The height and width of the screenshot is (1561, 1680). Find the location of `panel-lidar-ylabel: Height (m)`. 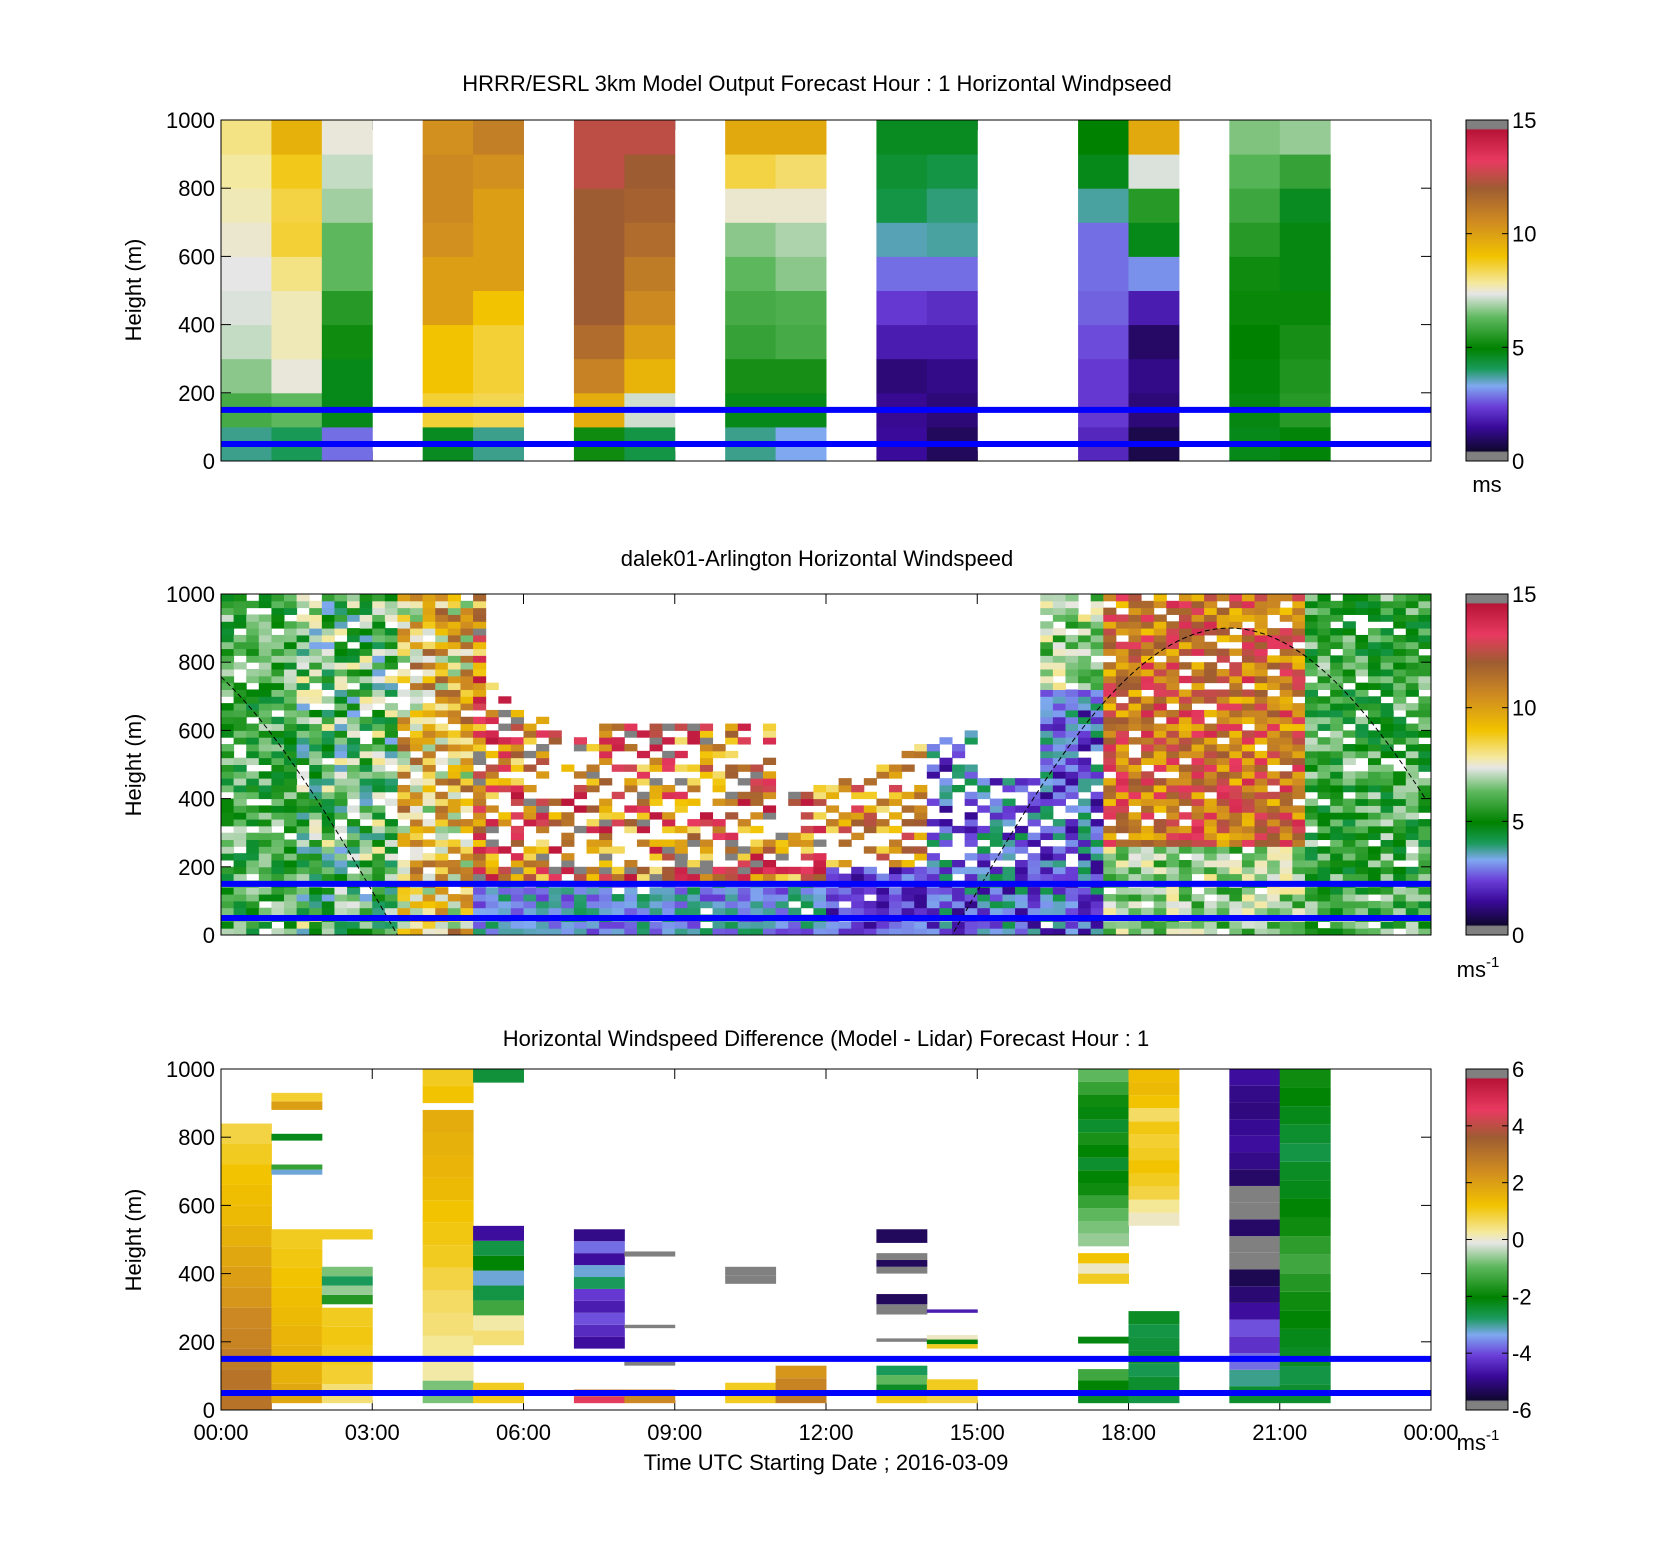

panel-lidar-ylabel: Height (m) is located at coordinates (133, 765).